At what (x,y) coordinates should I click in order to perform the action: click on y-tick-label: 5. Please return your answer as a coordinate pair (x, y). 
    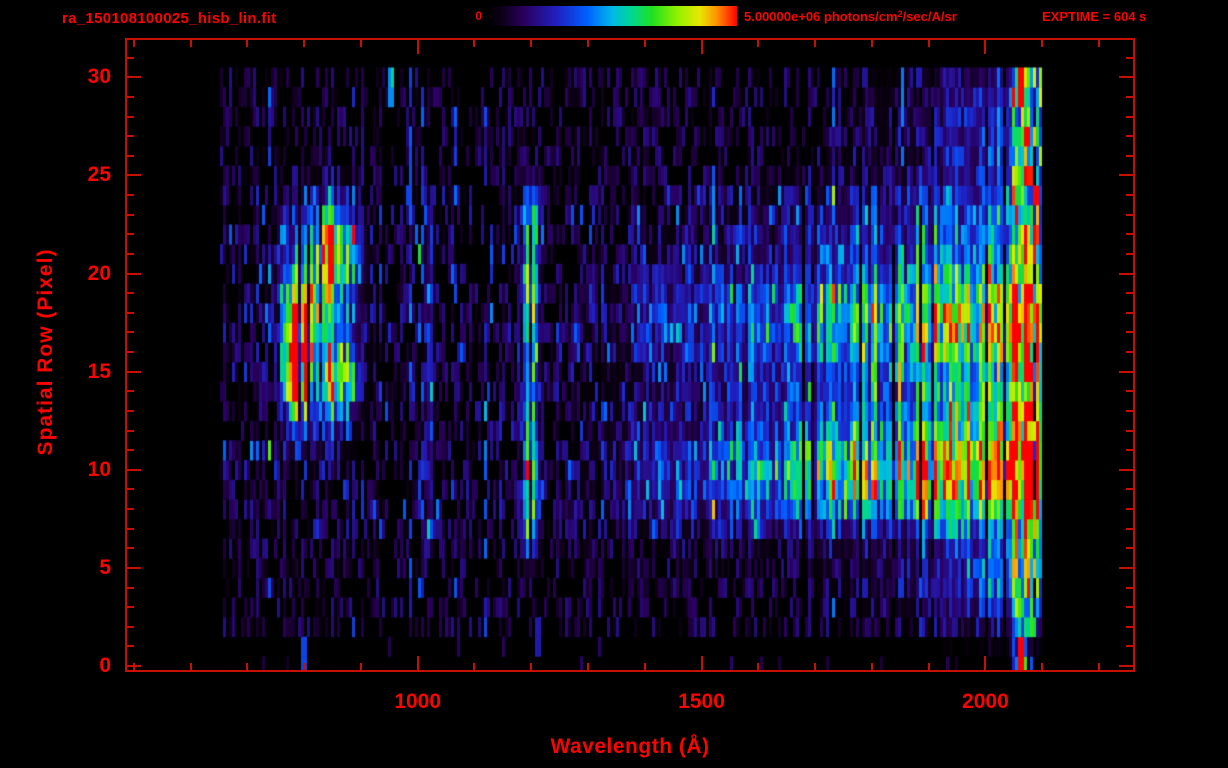
    Looking at the image, I should click on (105, 567).